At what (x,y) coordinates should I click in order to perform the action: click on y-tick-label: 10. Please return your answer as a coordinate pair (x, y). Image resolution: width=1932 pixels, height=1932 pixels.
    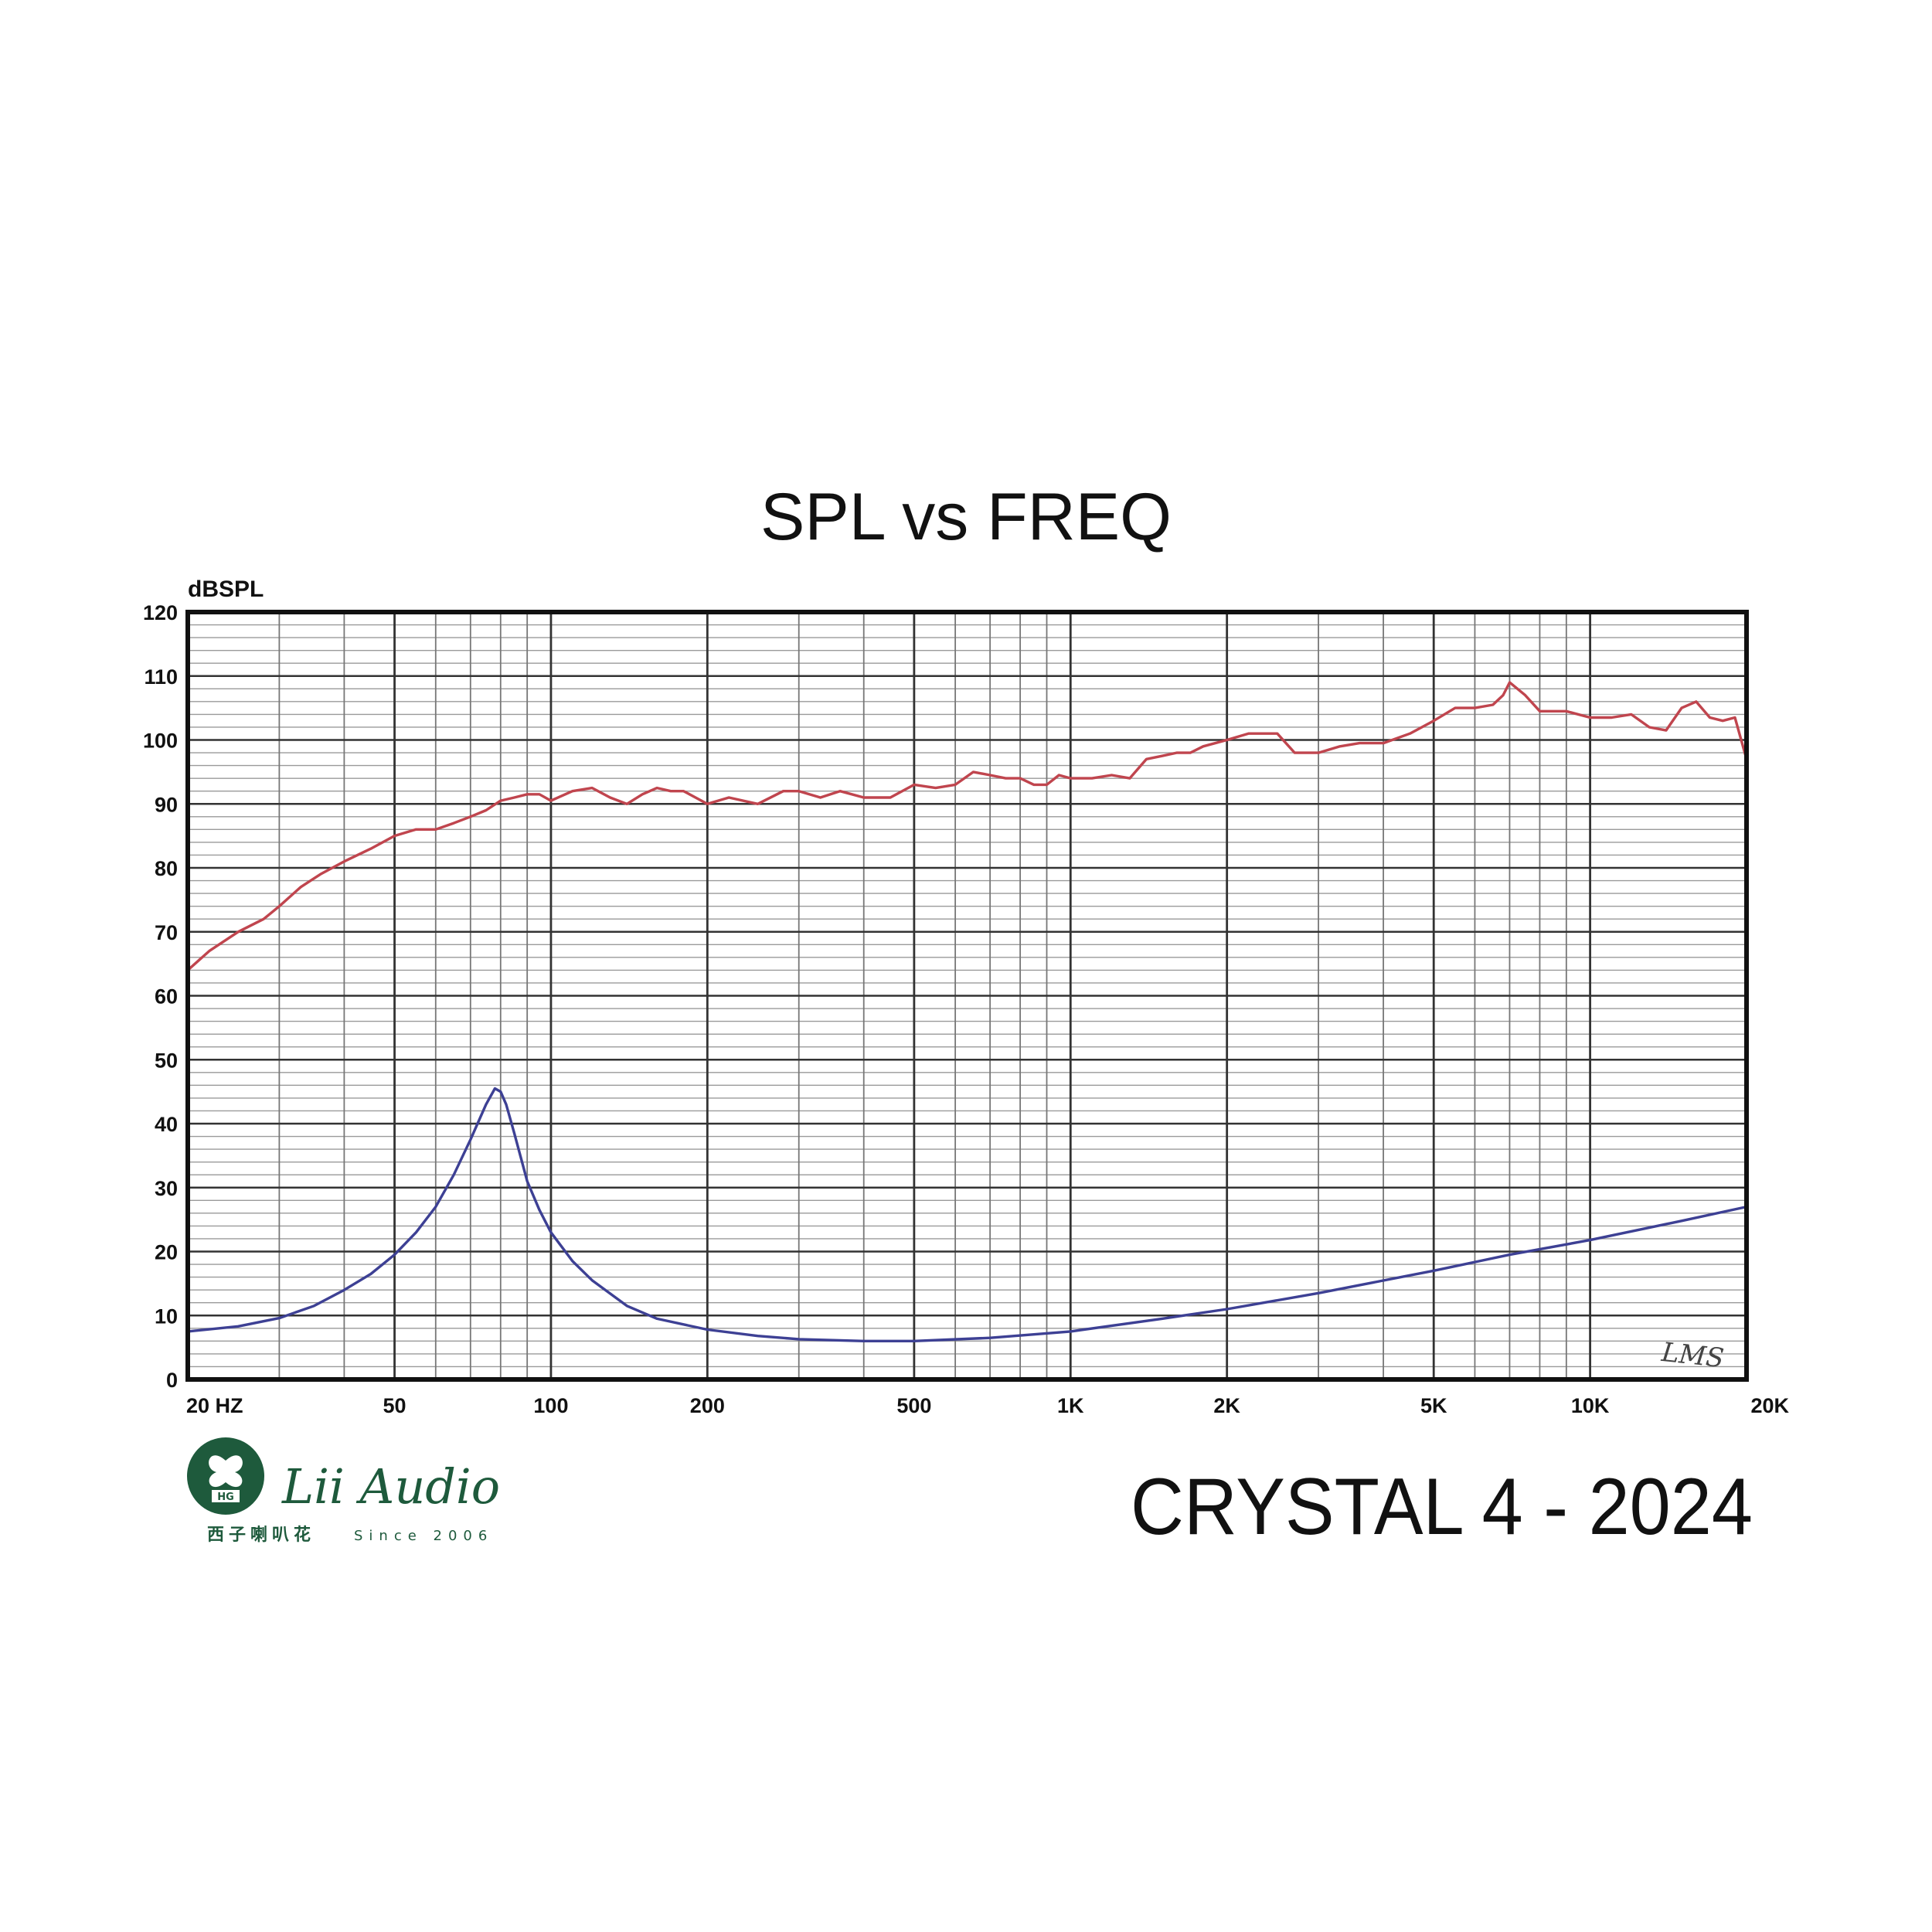
    Looking at the image, I should click on (167, 1316).